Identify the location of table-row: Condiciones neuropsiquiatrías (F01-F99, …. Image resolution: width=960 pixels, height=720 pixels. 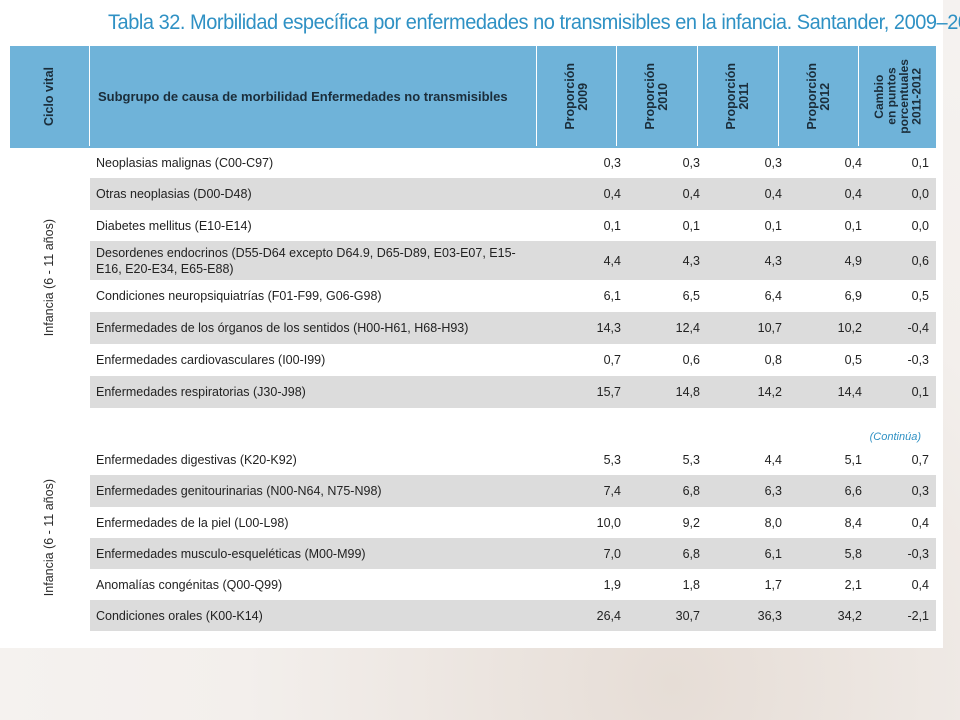
(513, 296).